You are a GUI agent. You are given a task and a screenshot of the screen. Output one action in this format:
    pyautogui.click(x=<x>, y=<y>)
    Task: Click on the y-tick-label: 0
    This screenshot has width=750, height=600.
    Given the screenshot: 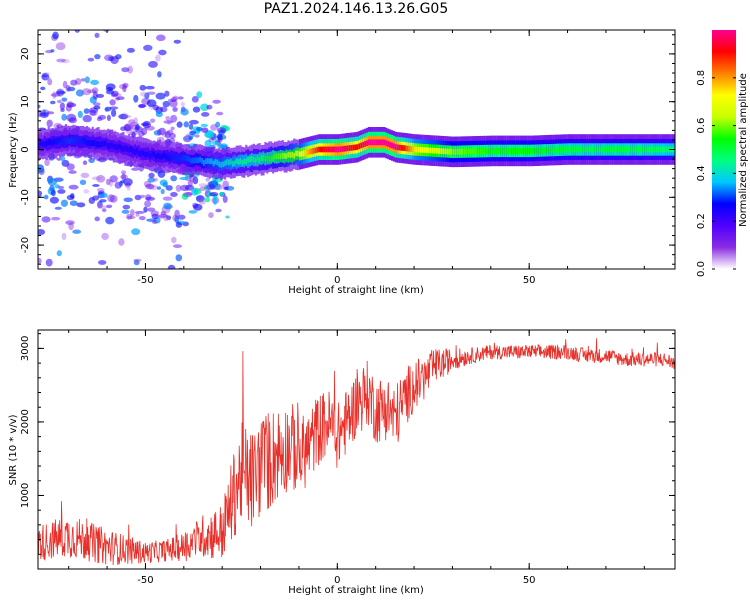 What is the action you would take?
    pyautogui.click(x=25, y=149)
    